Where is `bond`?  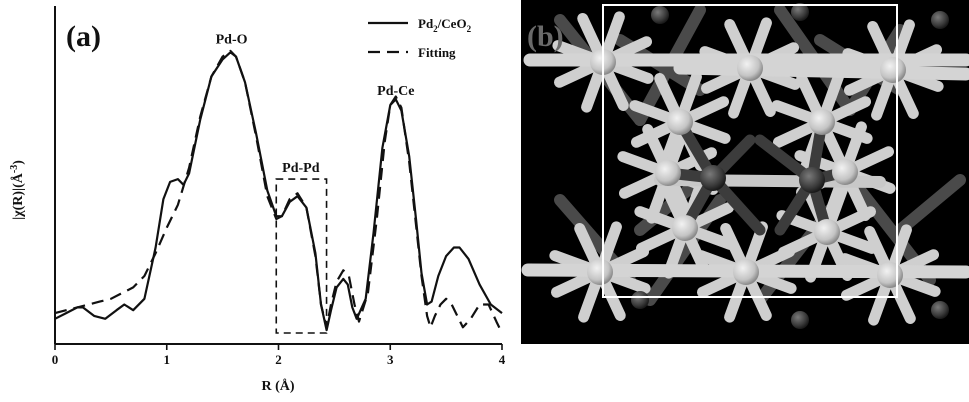 bond is located at coordinates (823, 71).